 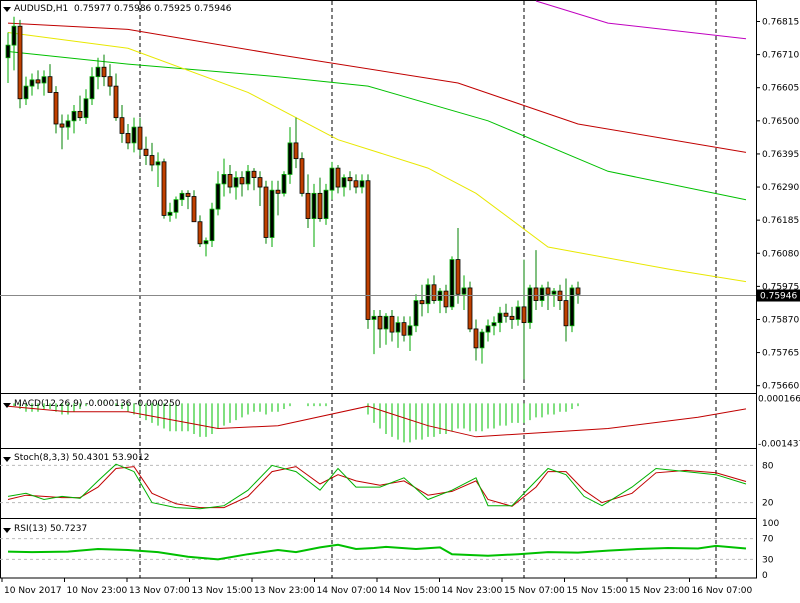 I want to click on price-tick-label: 0.76710, so click(x=780, y=56).